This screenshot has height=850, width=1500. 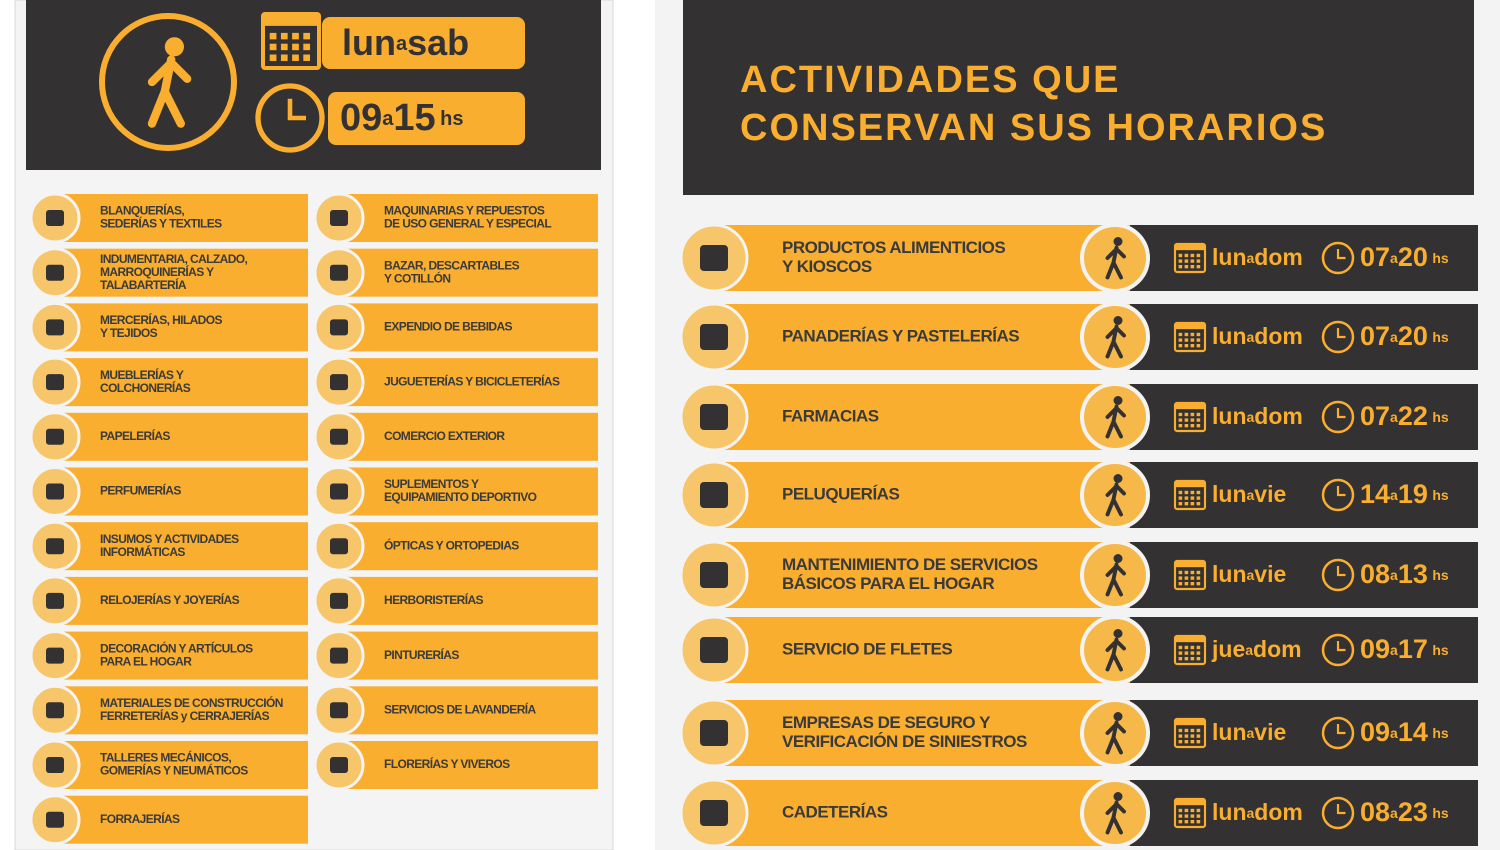 I want to click on title-line: CONSERVAN SUS HORARIOS, so click(x=1033, y=128).